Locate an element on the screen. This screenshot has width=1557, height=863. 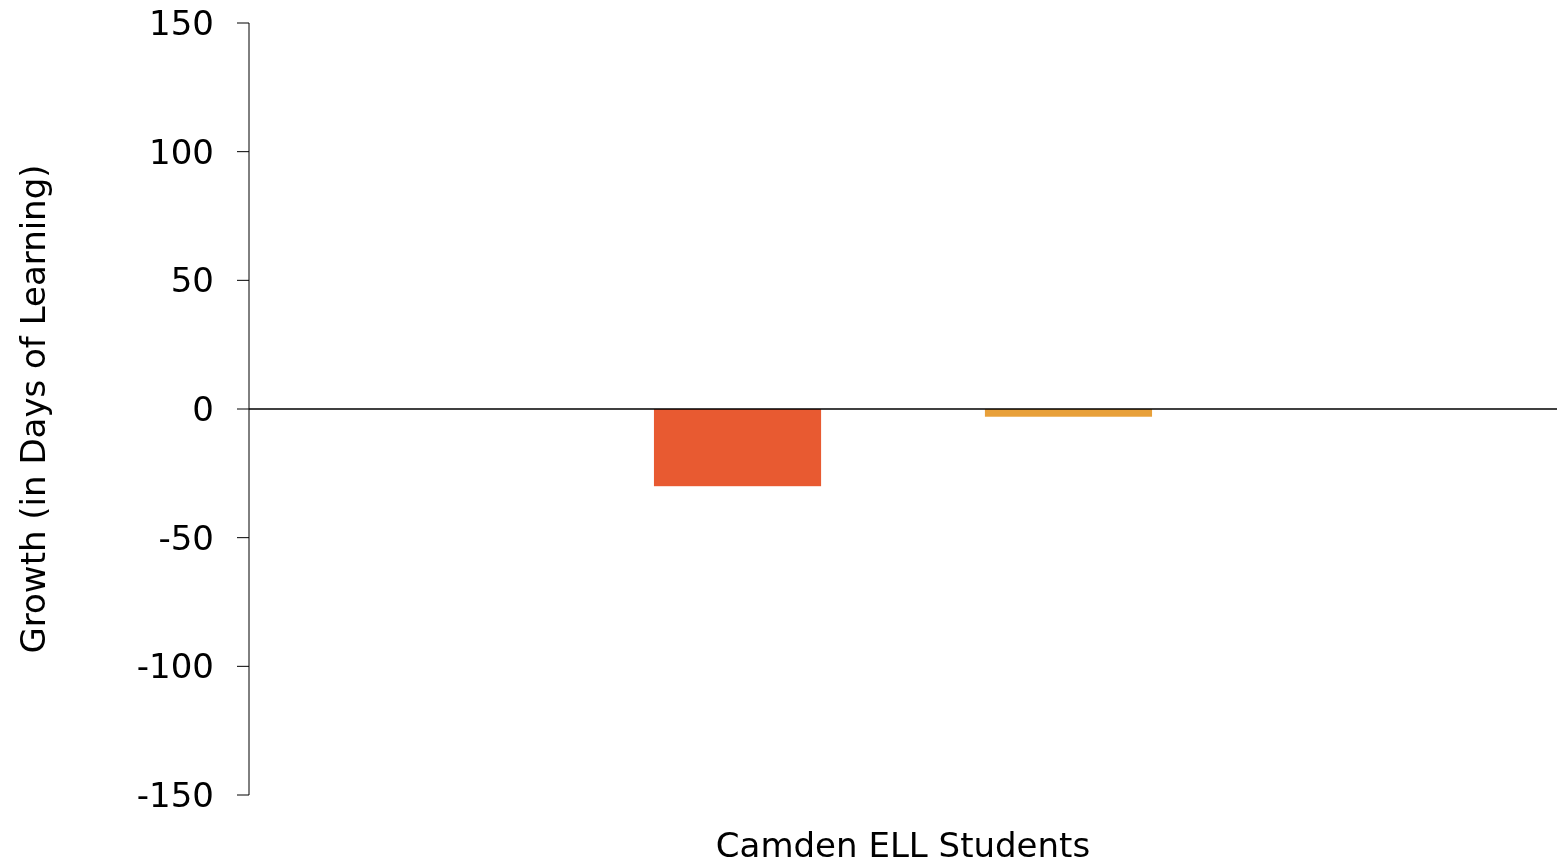
y-tick-label: 0 is located at coordinates (203, 408).